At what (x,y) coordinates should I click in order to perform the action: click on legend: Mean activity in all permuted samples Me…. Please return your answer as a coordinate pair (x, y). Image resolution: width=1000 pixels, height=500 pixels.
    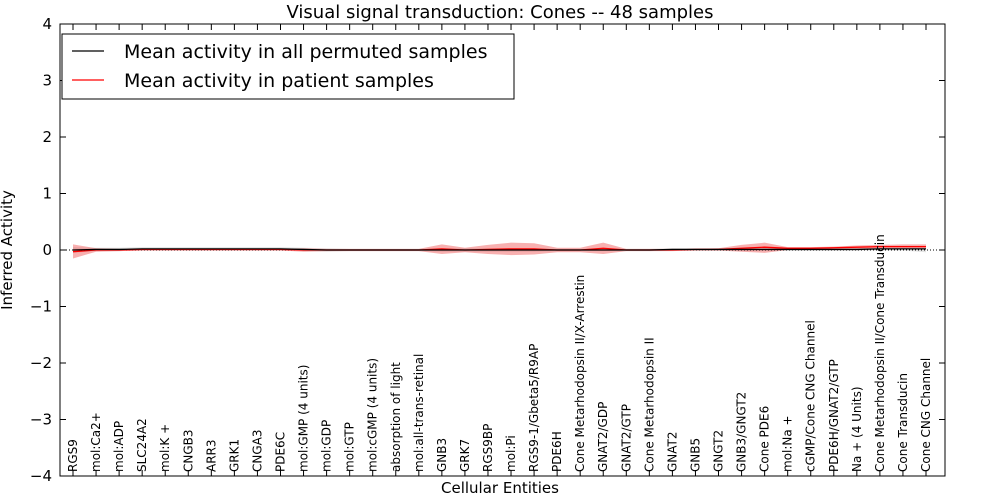
    Looking at the image, I should click on (288, 66).